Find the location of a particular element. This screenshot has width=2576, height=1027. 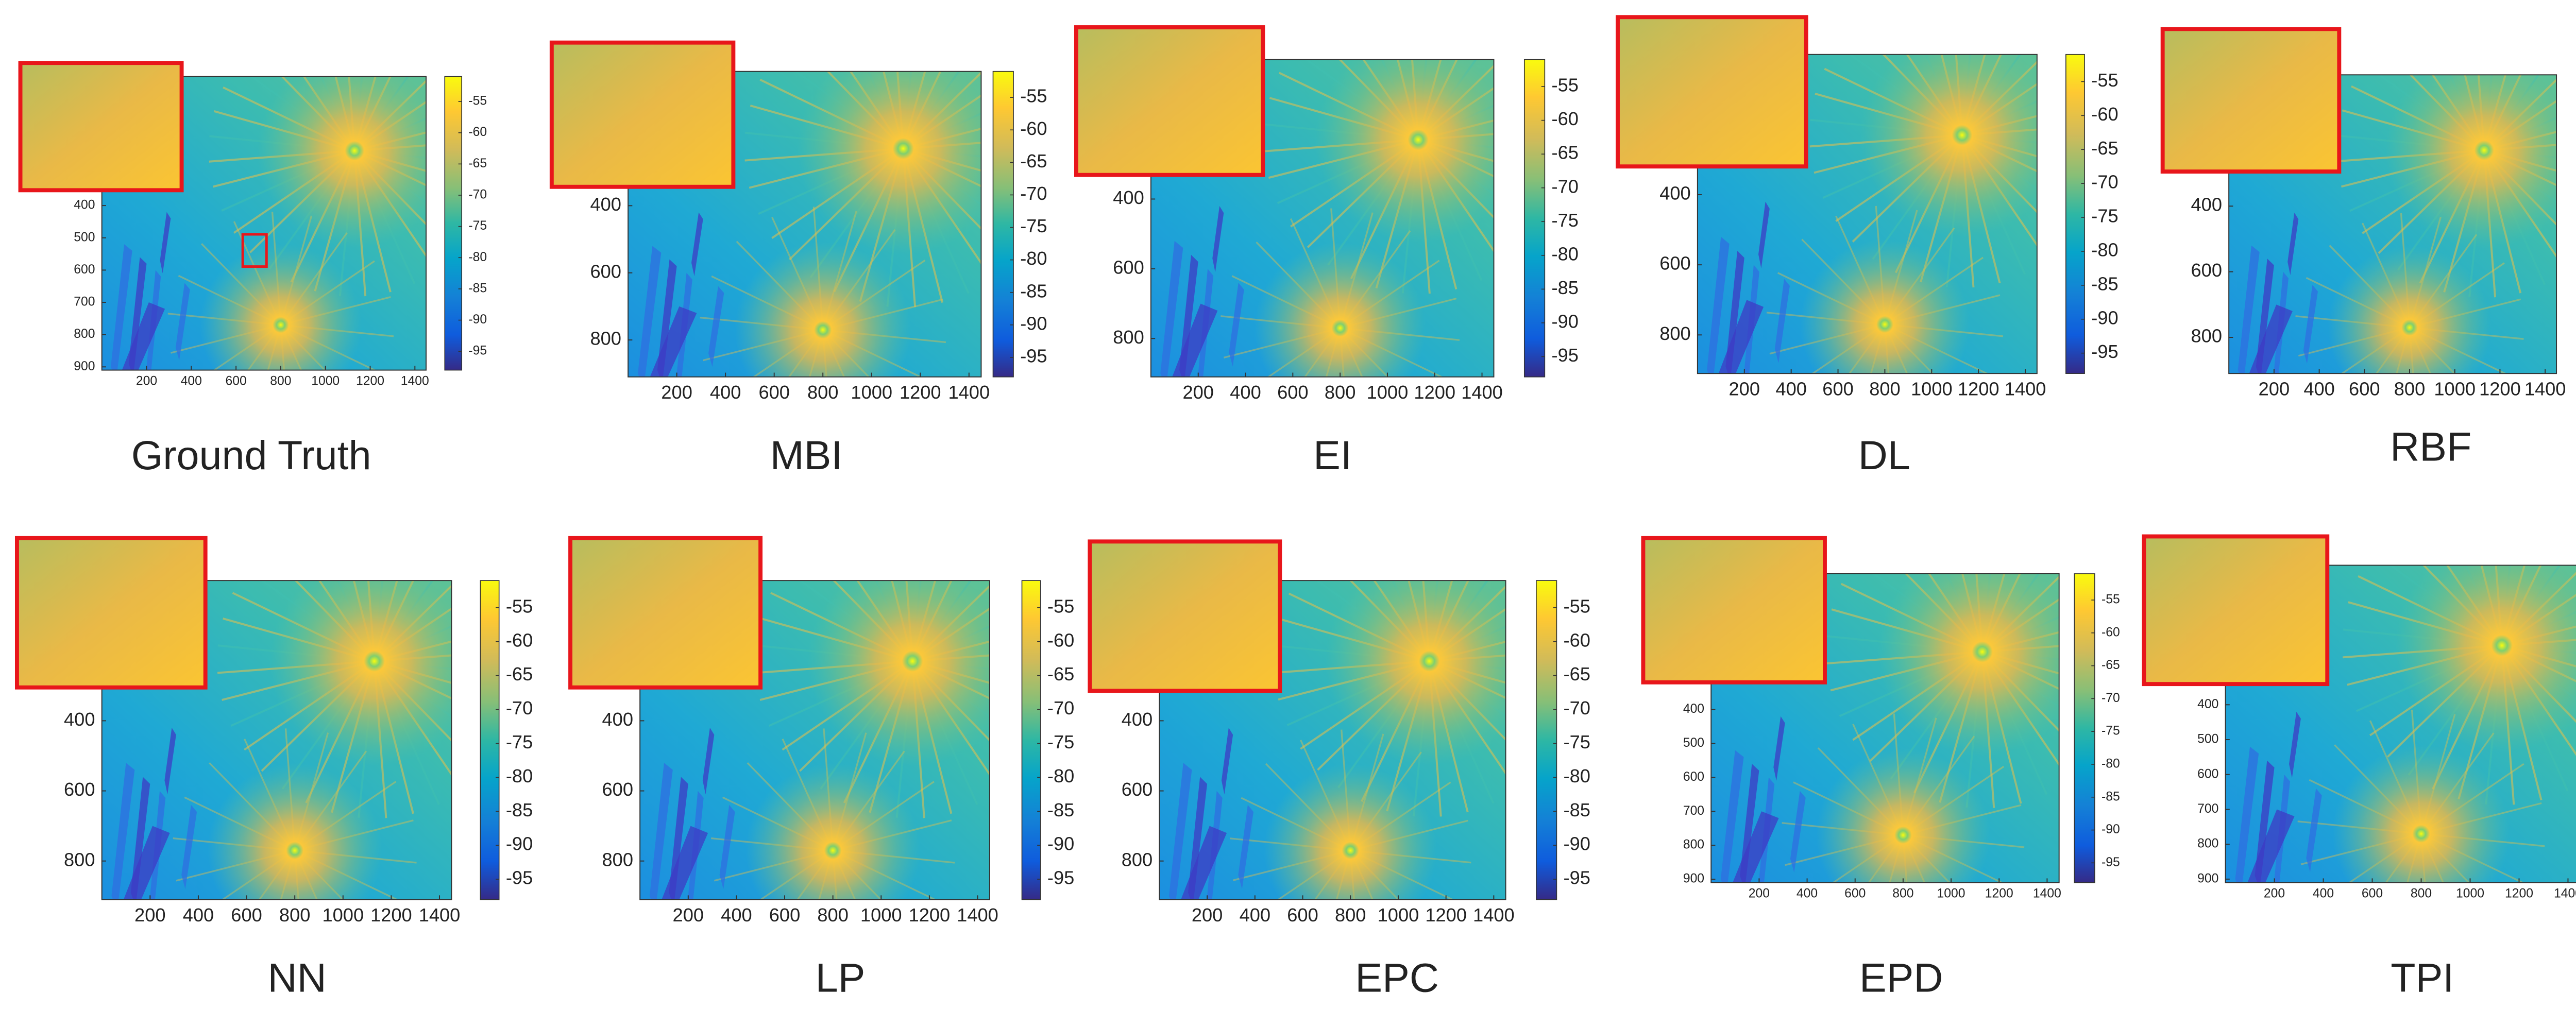

panel-title: EPC is located at coordinates (1397, 978).